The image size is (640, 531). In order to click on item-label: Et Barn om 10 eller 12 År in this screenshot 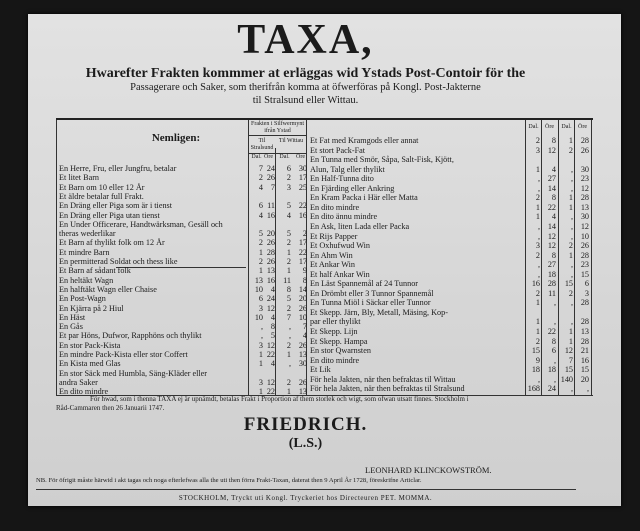, I will do `click(102, 187)`.